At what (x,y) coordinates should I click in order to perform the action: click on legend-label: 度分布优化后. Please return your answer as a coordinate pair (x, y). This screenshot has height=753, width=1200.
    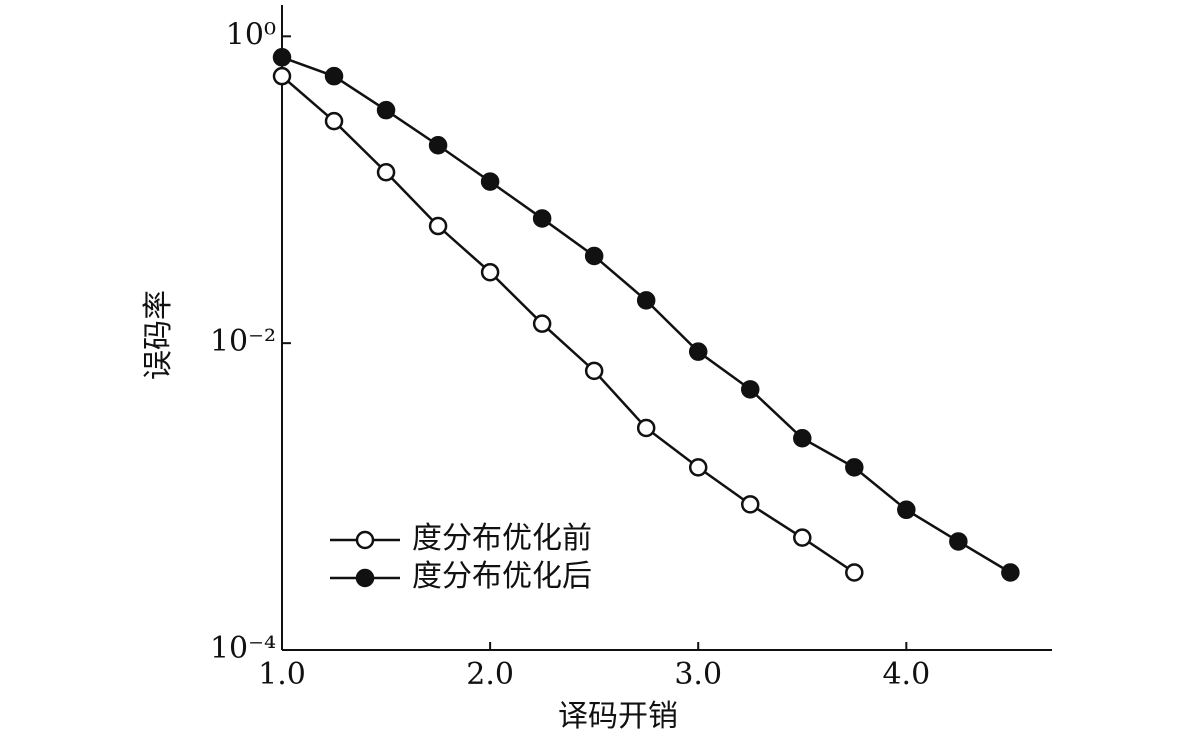
    Looking at the image, I should click on (502, 576).